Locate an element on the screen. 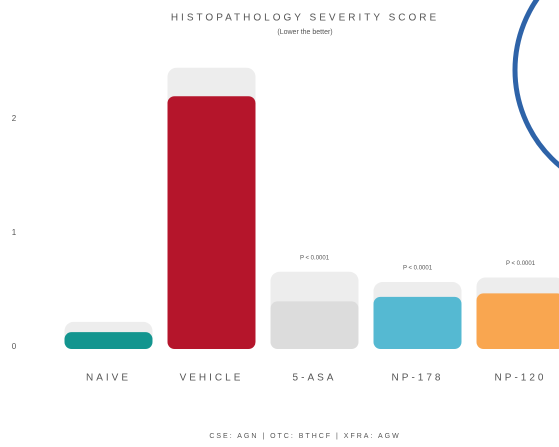 The width and height of the screenshot is (559, 447). y-tick-label: 2 is located at coordinates (14, 118).